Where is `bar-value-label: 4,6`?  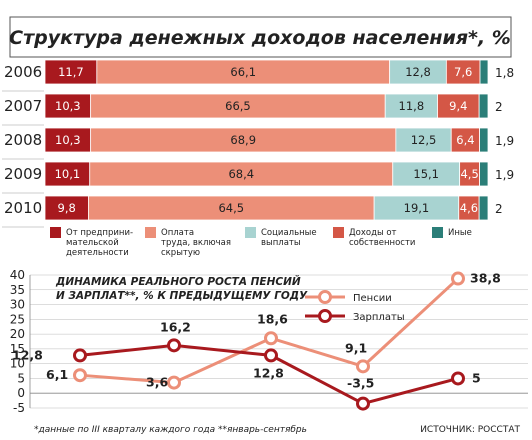
bar-value-label: 4,6 is located at coordinates (469, 208).